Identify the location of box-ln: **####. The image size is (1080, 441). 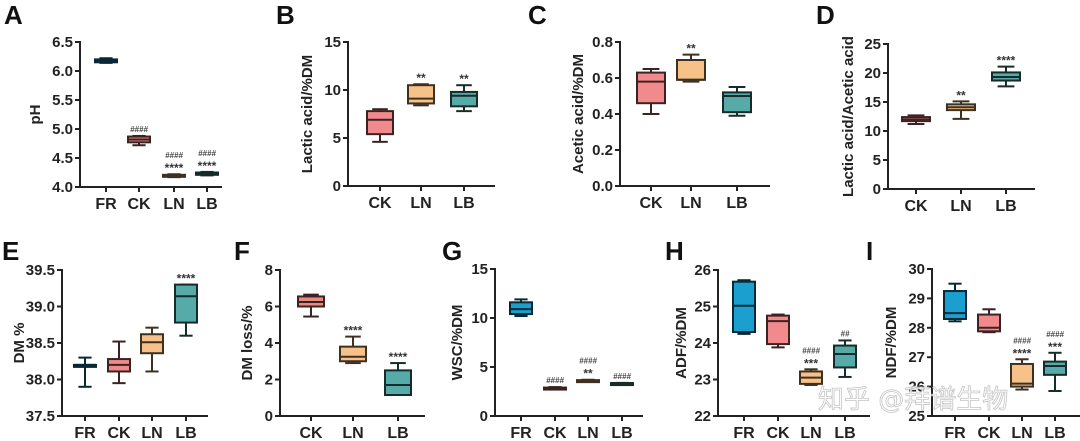
(588, 370).